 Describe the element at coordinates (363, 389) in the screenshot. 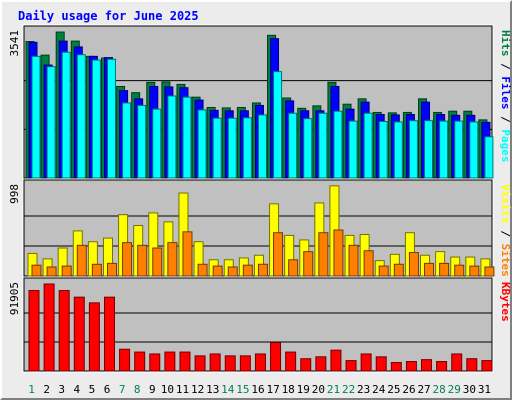

I see `x-tick-day-23: 23` at that location.